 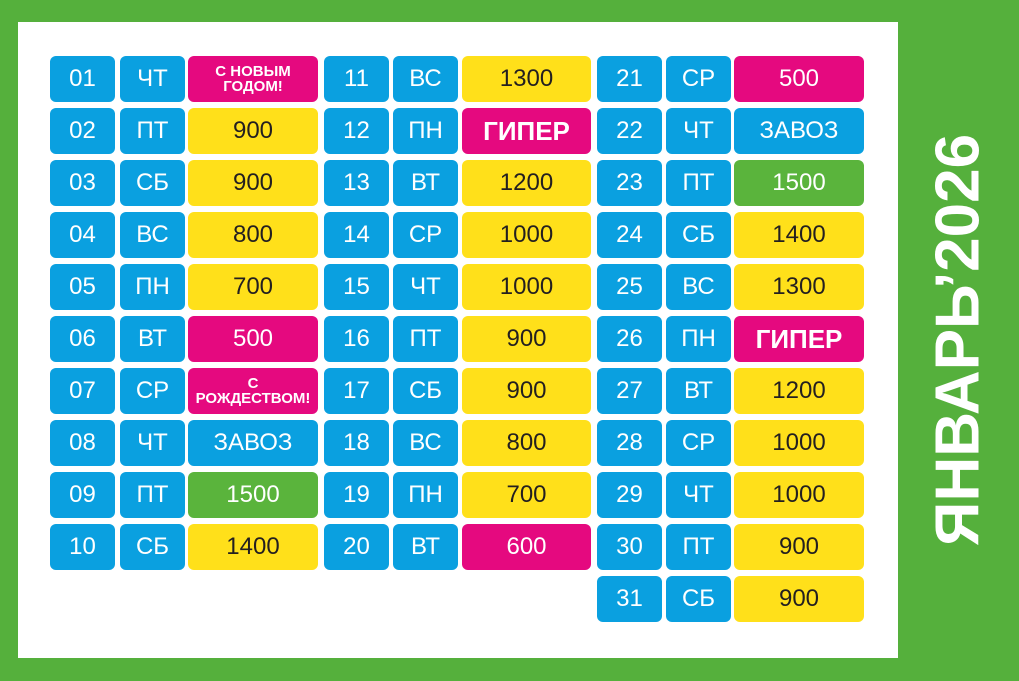 What do you see at coordinates (629, 339) in the screenshot?
I see `day-number: 26` at bounding box center [629, 339].